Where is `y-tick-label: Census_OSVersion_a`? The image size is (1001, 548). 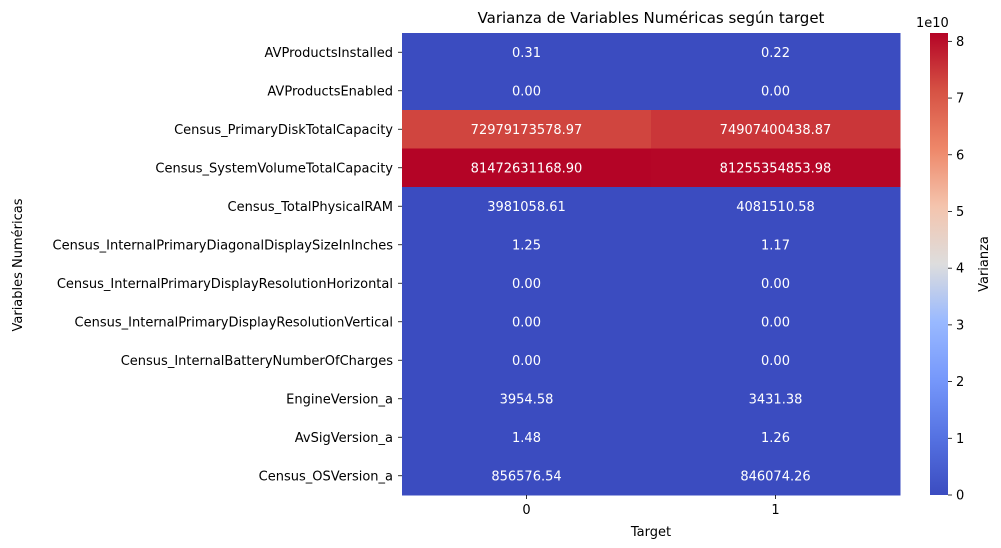 y-tick-label: Census_OSVersion_a is located at coordinates (326, 476).